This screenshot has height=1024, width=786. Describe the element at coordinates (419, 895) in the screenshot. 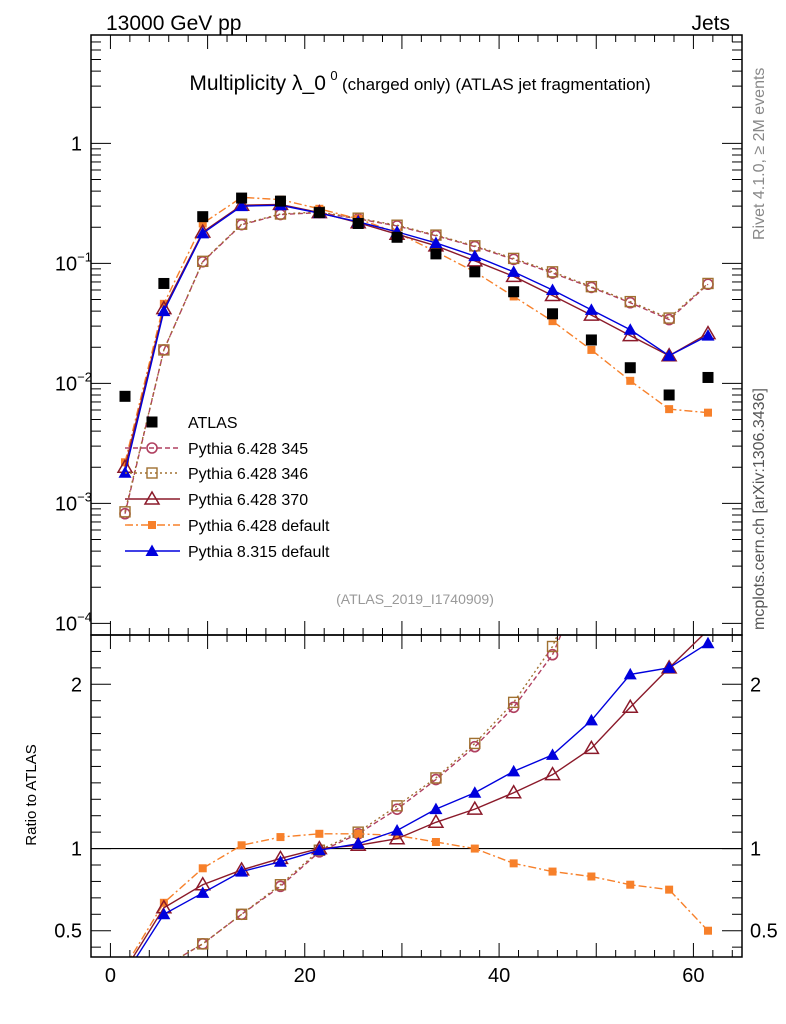

I see `ratio-line-p6def` at that location.